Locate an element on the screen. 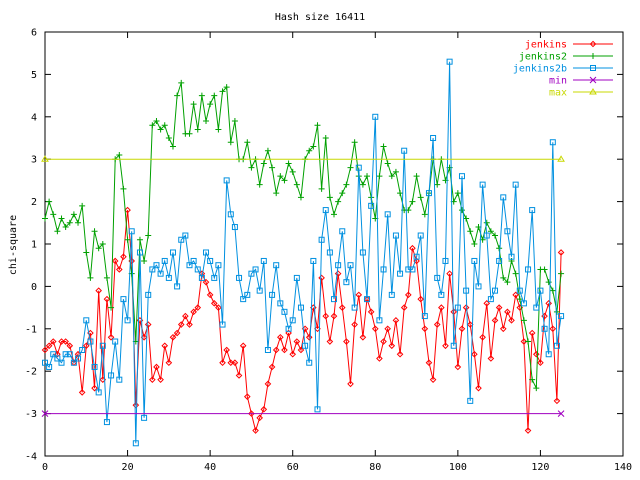 This screenshot has height=480, width=640. legend-label-jenkins2b: jenkins2b is located at coordinates (540, 69).